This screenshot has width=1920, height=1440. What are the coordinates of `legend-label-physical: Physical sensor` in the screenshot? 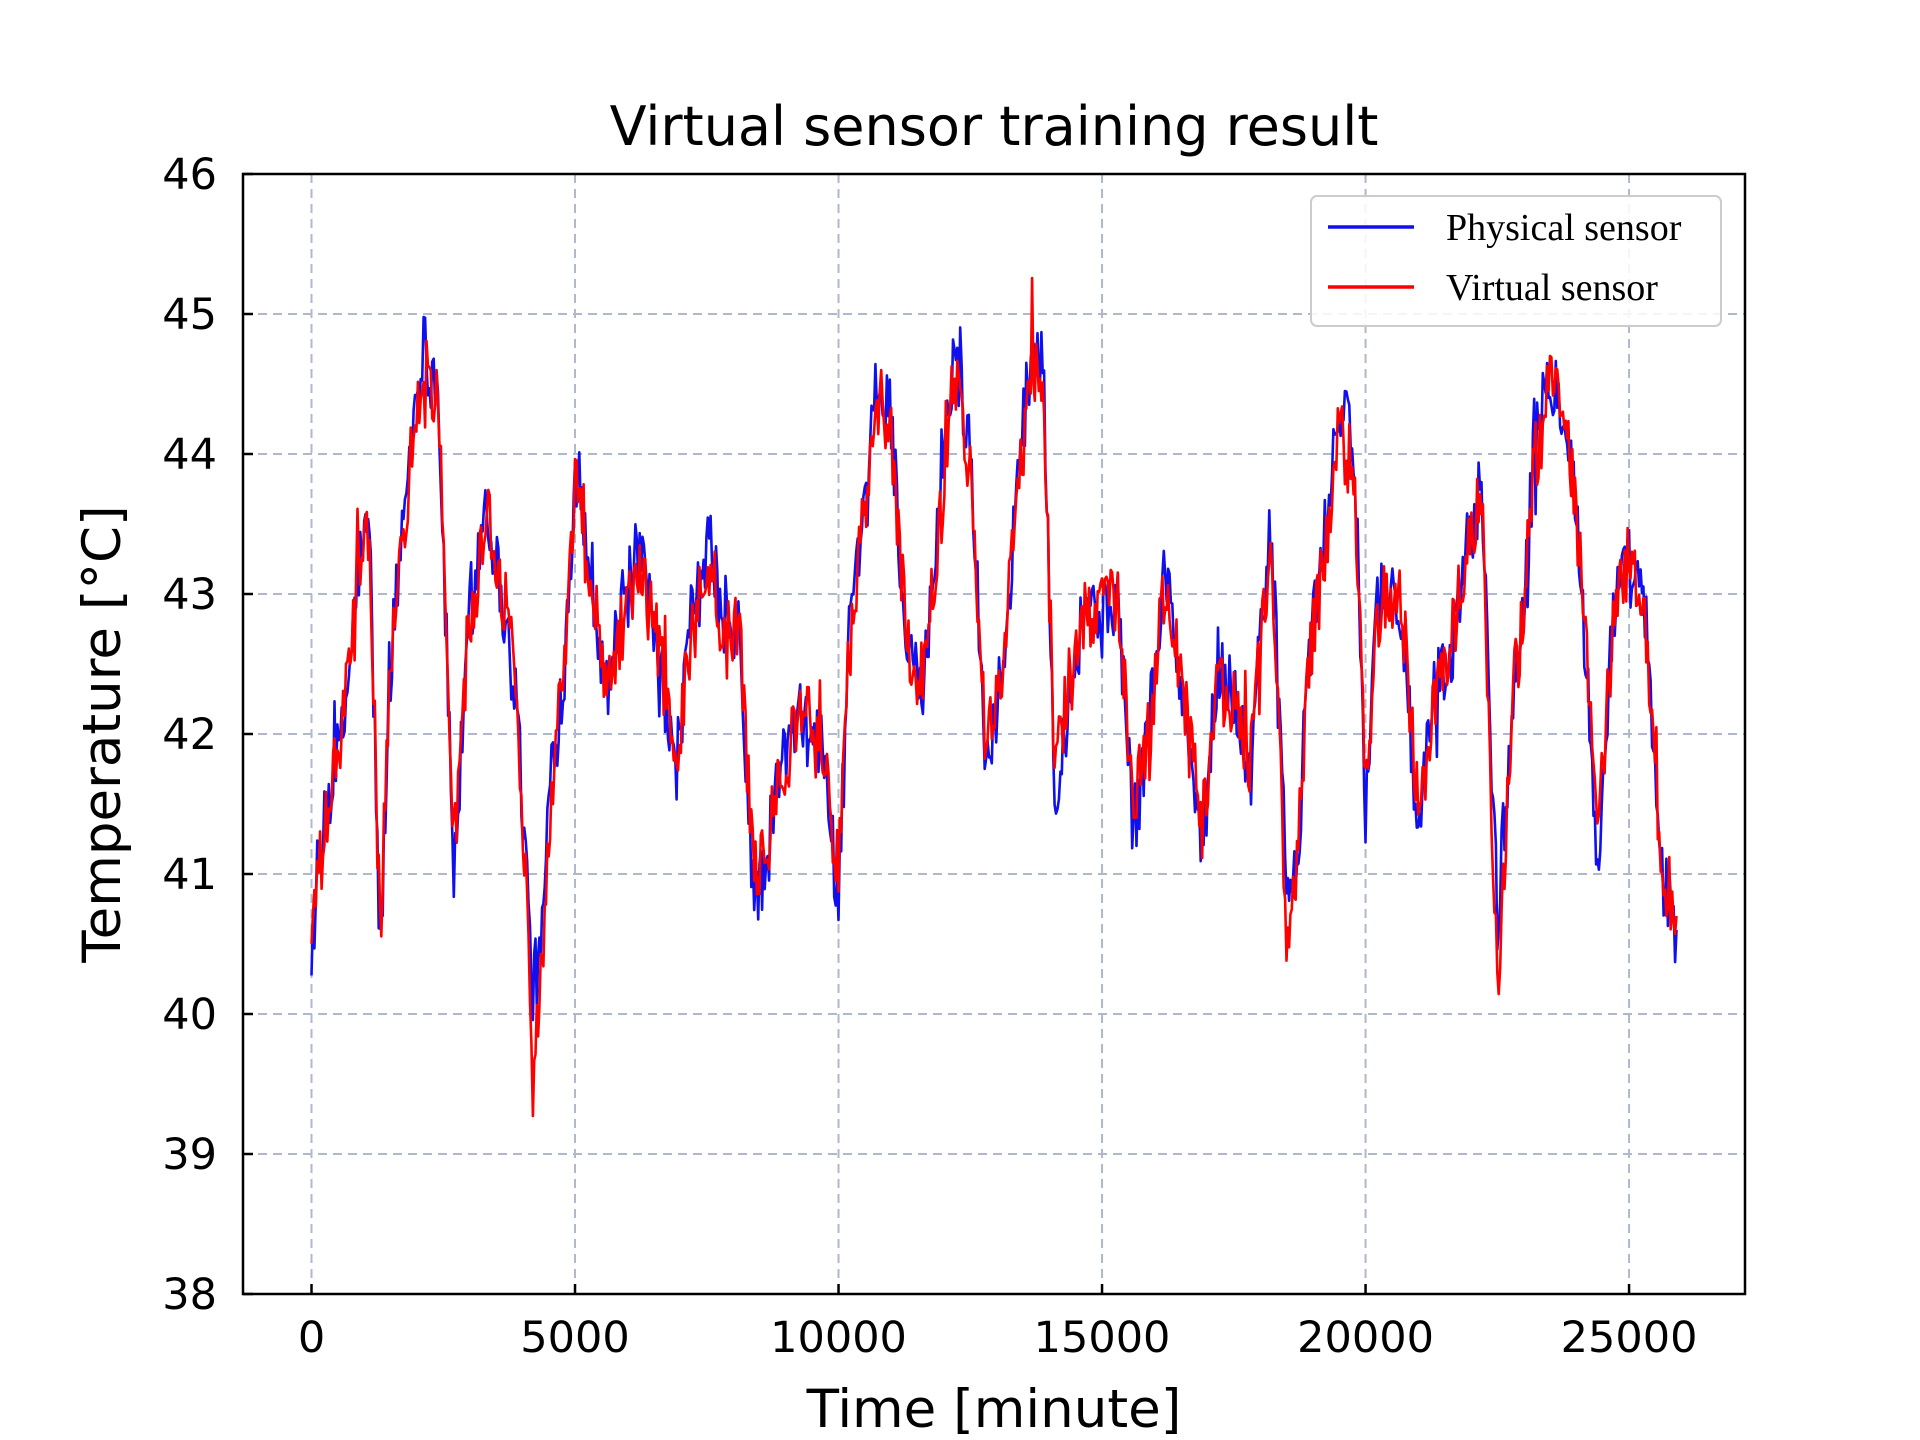 It's located at (1564, 228).